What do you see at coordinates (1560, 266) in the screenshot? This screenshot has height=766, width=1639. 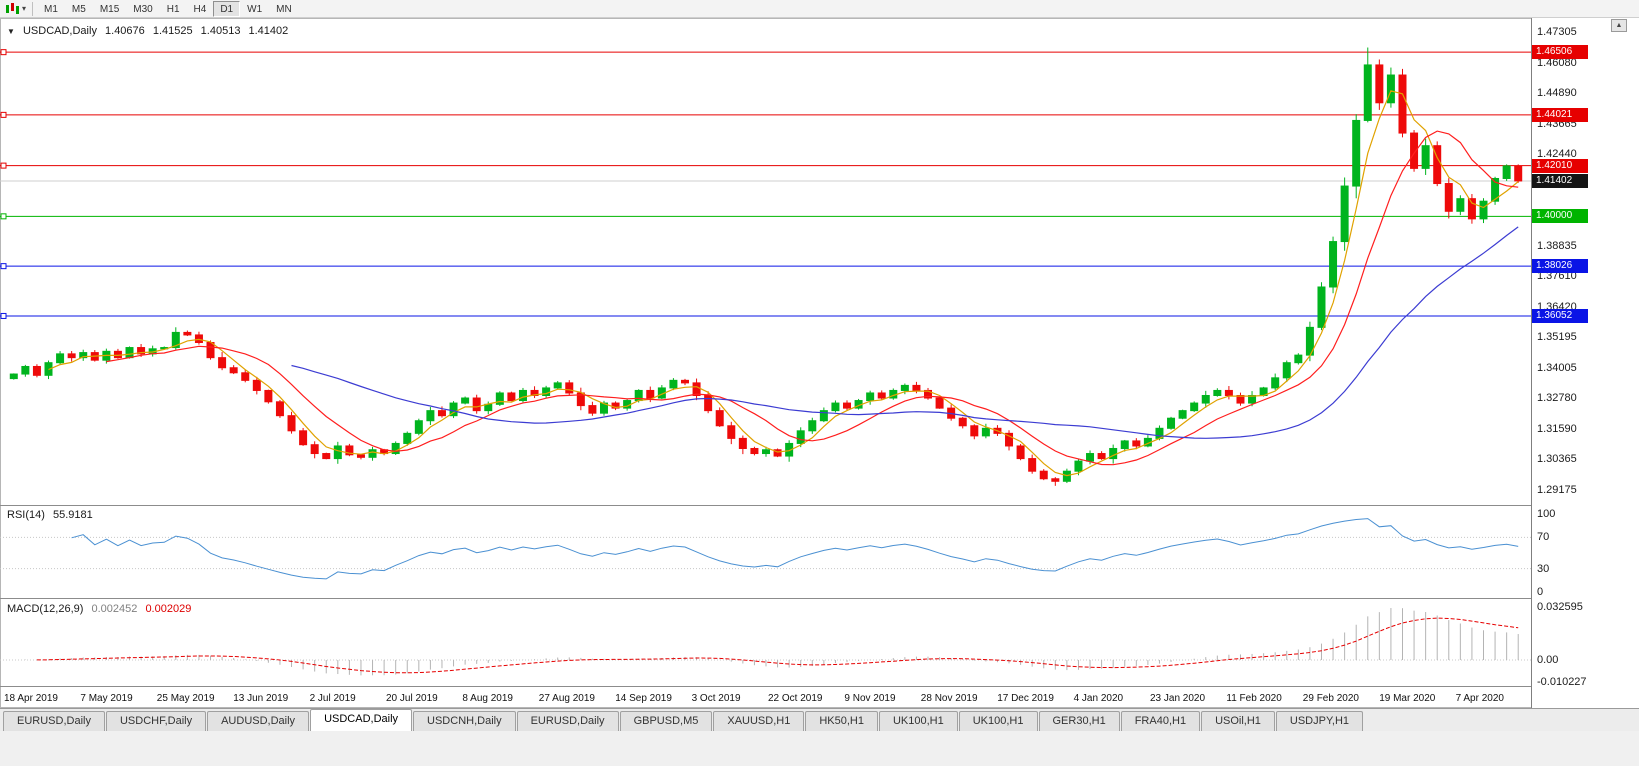 I see `level-price-badge: 1.38026` at bounding box center [1560, 266].